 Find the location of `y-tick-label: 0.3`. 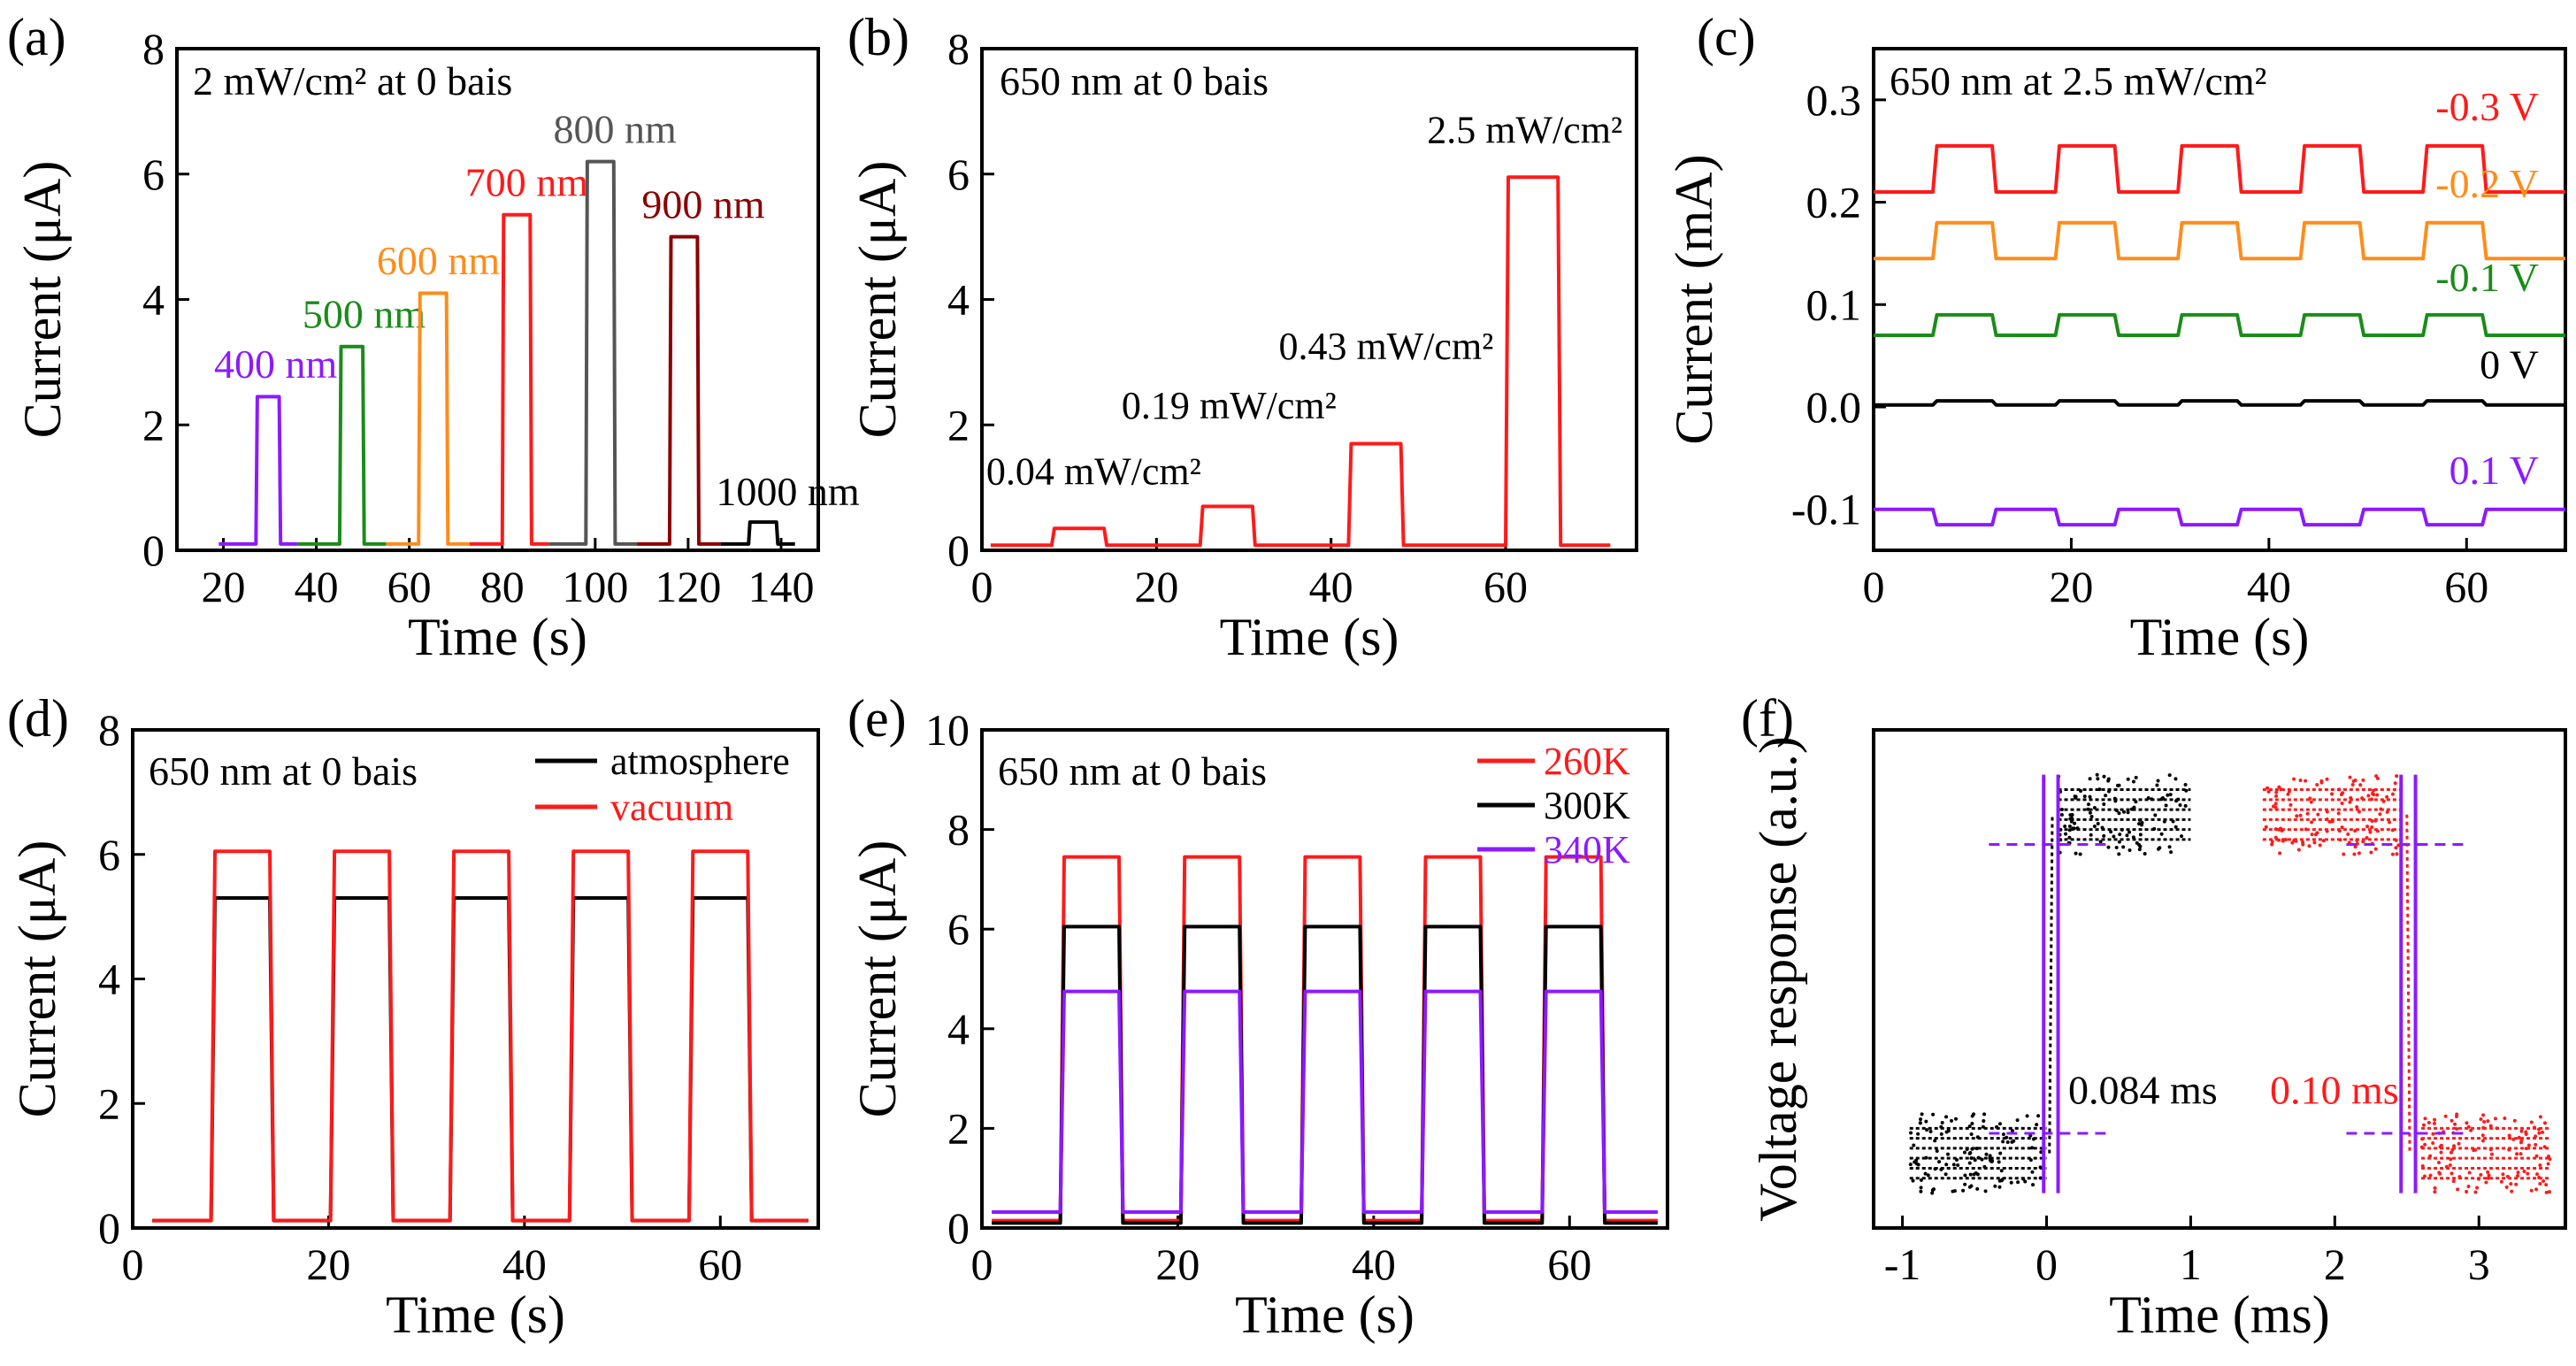

y-tick-label: 0.3 is located at coordinates (1834, 100).